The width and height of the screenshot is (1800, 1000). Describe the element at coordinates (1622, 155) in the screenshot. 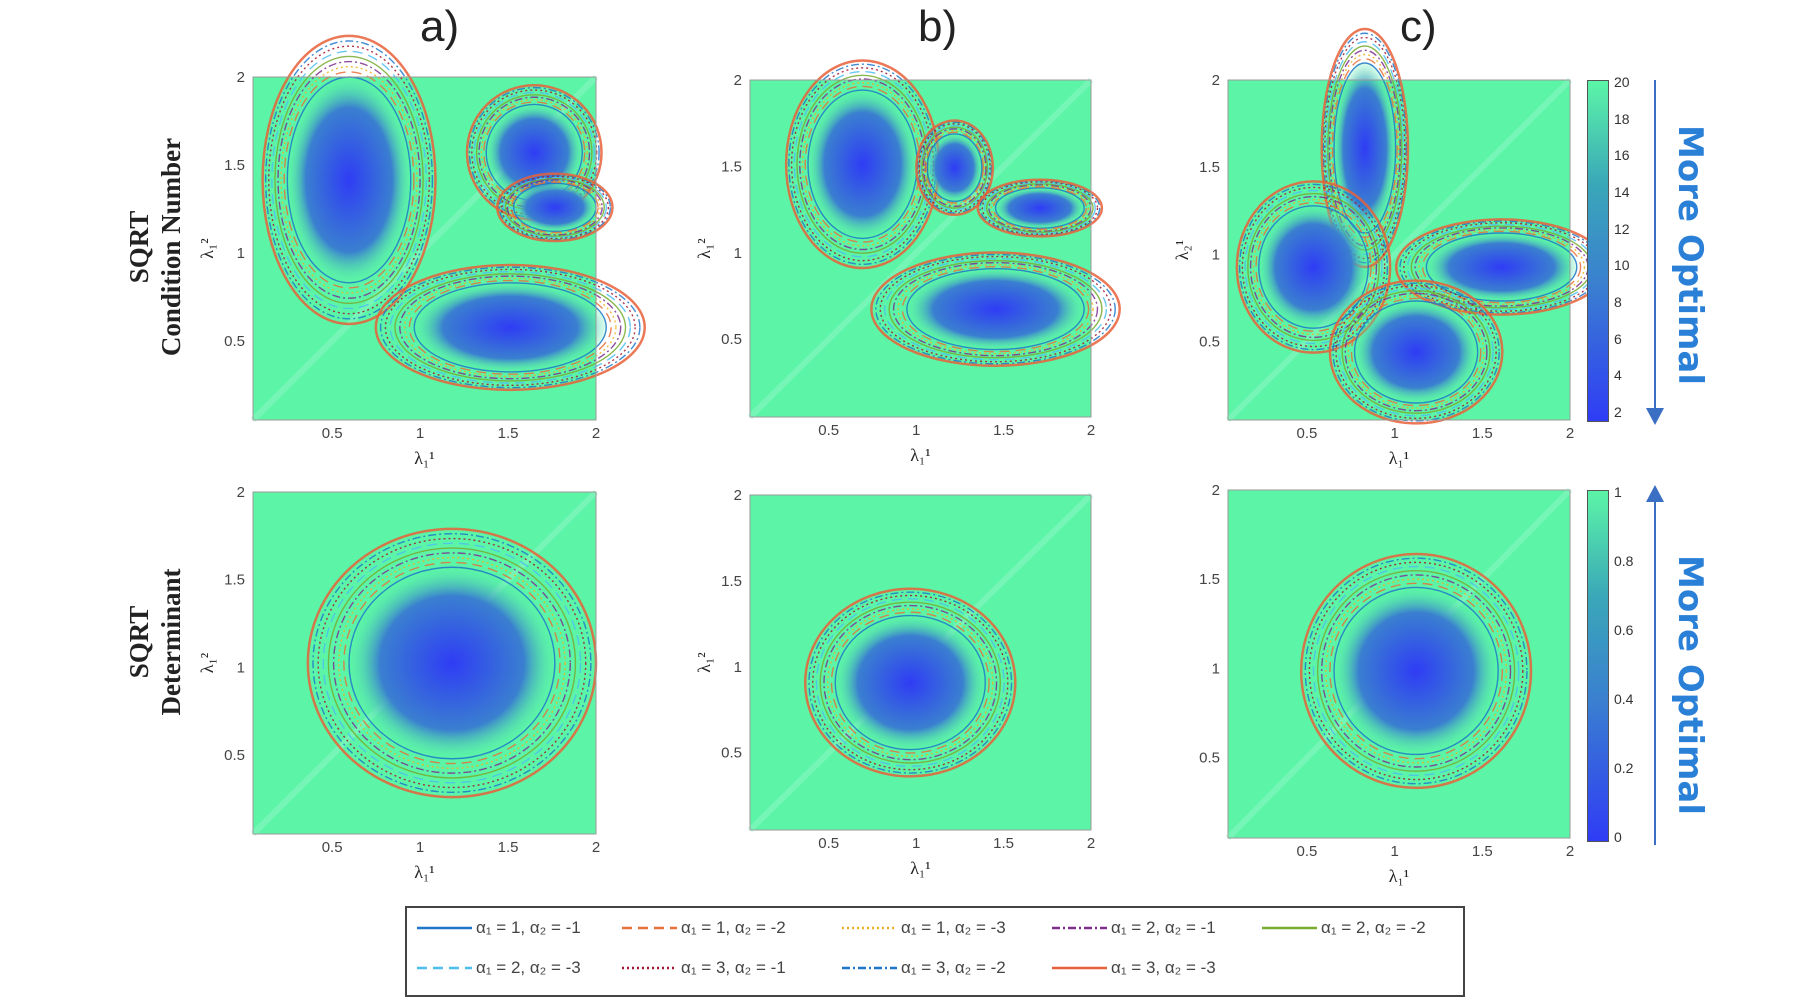

I see `colorbar-tick-label: 16` at that location.